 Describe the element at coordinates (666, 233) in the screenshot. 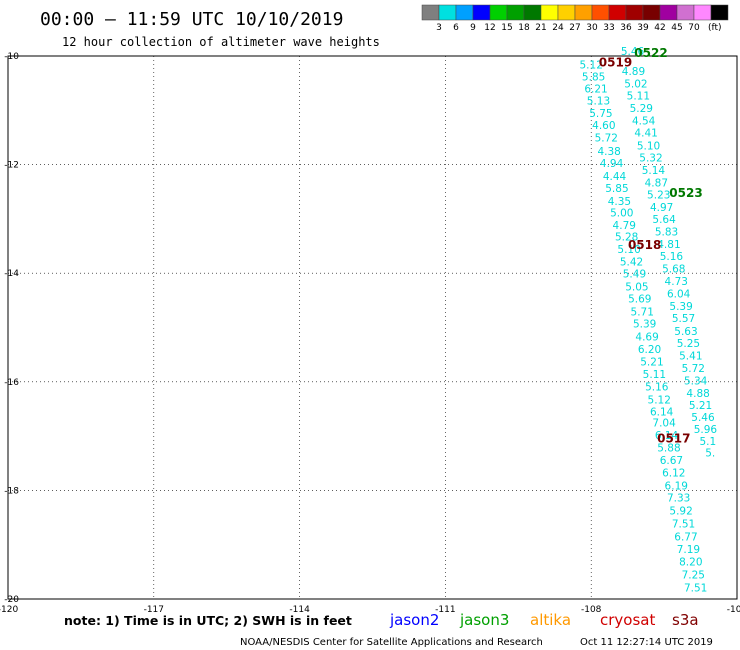

I see `wave-height-value: 5.83` at that location.